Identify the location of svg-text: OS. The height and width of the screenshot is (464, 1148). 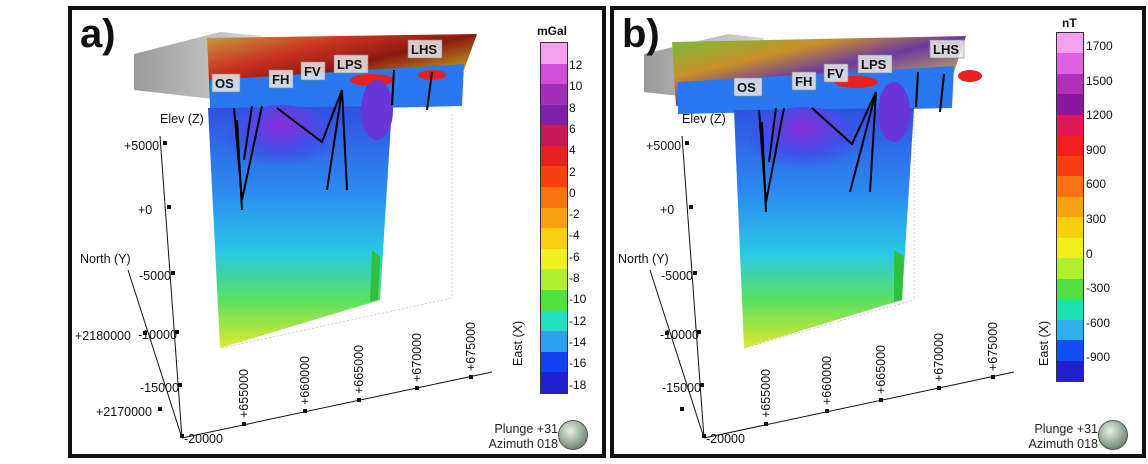
(224, 83).